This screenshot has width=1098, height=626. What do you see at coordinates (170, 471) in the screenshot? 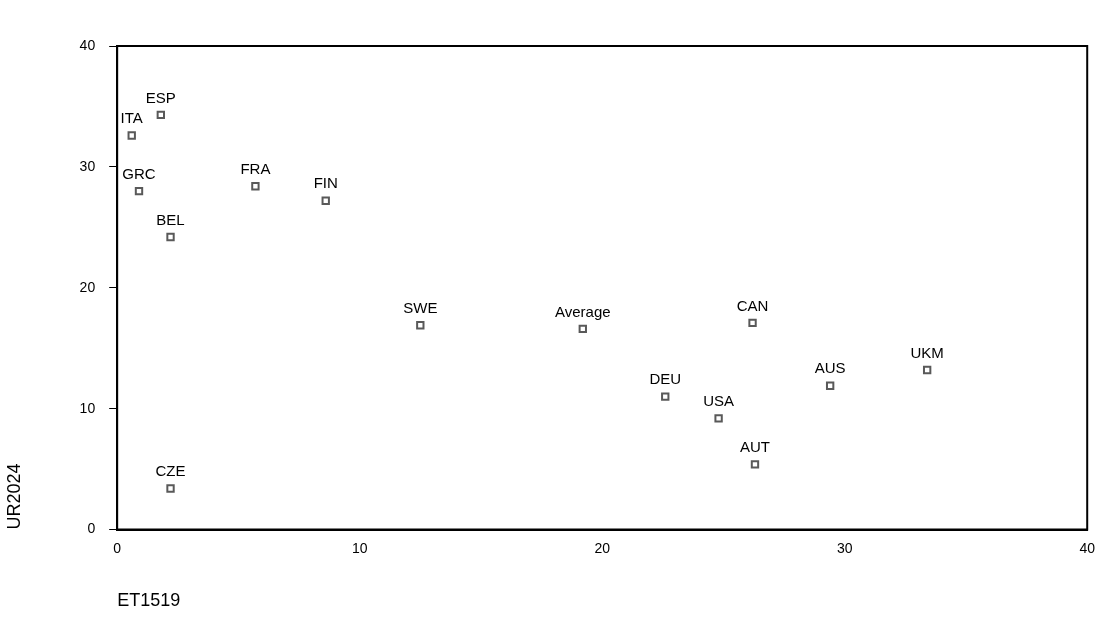
I see `annotation: CZE` at bounding box center [170, 471].